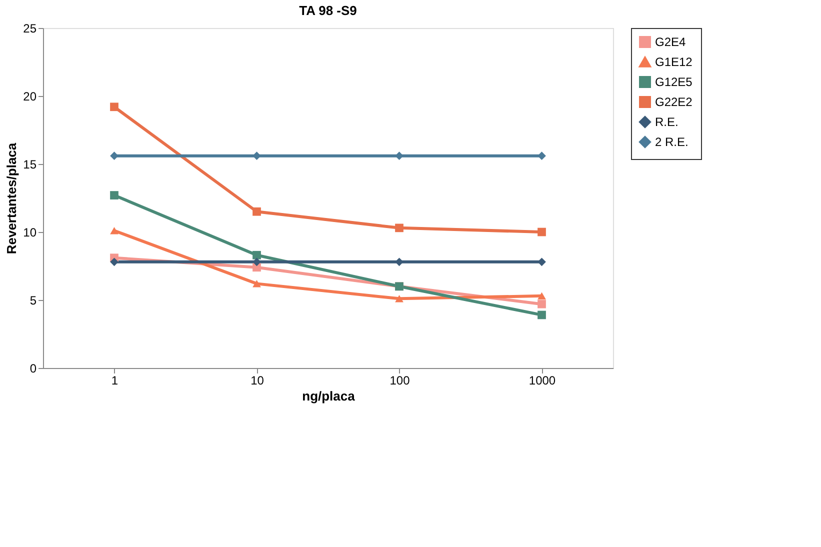 Image resolution: width=821 pixels, height=547 pixels. I want to click on chart-title: TA 98 -S9, so click(328, 10).